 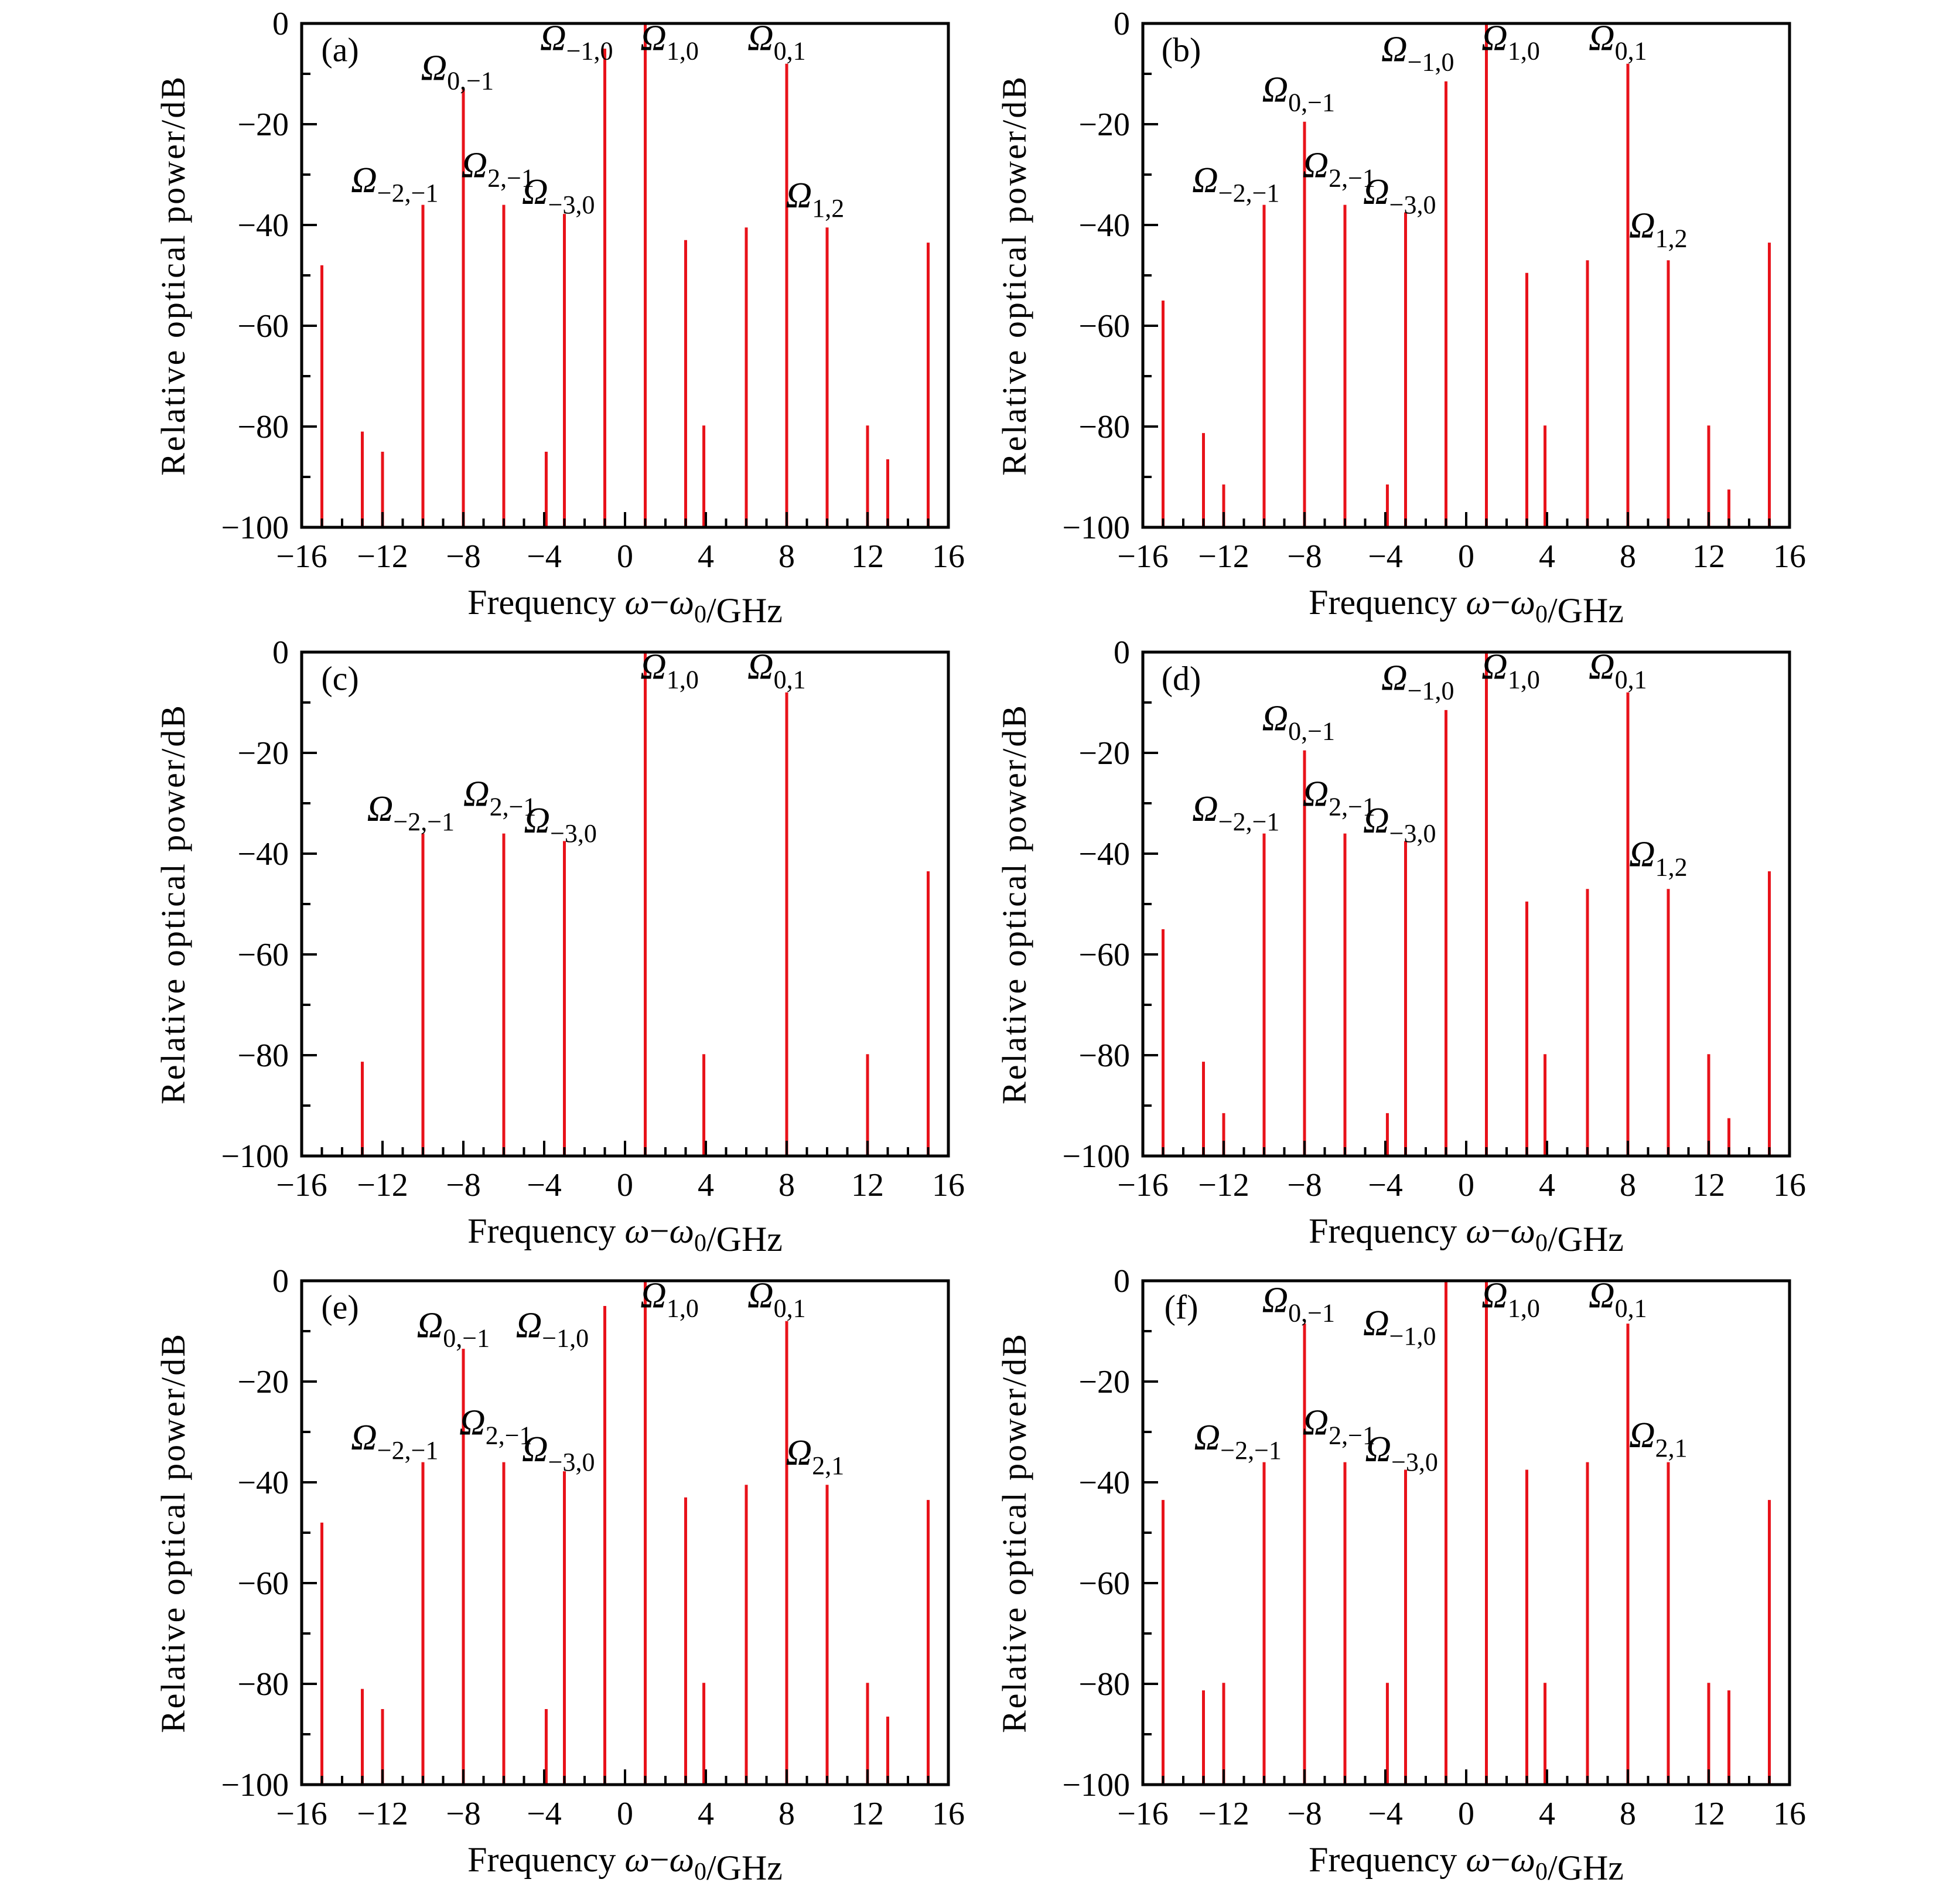 I want to click on annotation-label: Ω2,1, so click(x=1658, y=1439).